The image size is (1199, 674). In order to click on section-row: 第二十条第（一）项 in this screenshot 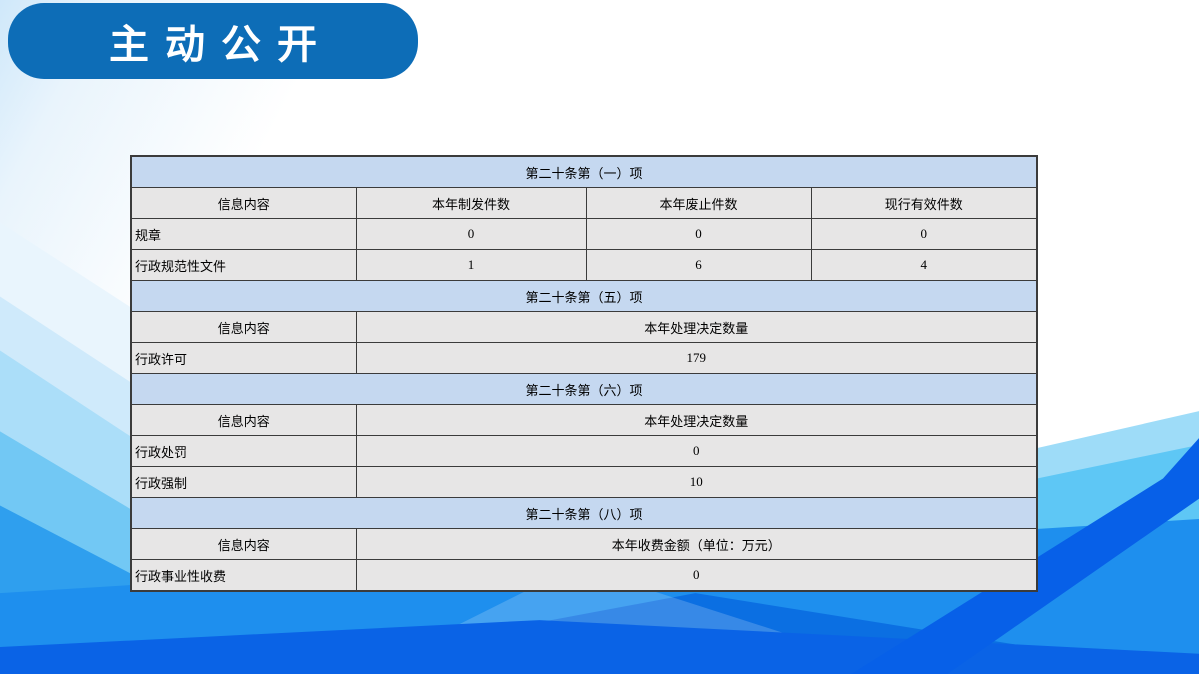, I will do `click(584, 171)`.